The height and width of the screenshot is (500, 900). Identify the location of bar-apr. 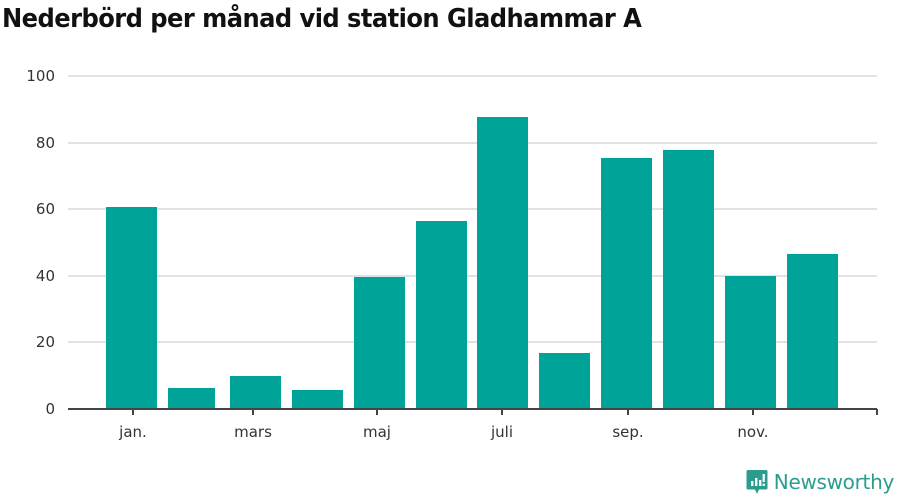
(317, 399).